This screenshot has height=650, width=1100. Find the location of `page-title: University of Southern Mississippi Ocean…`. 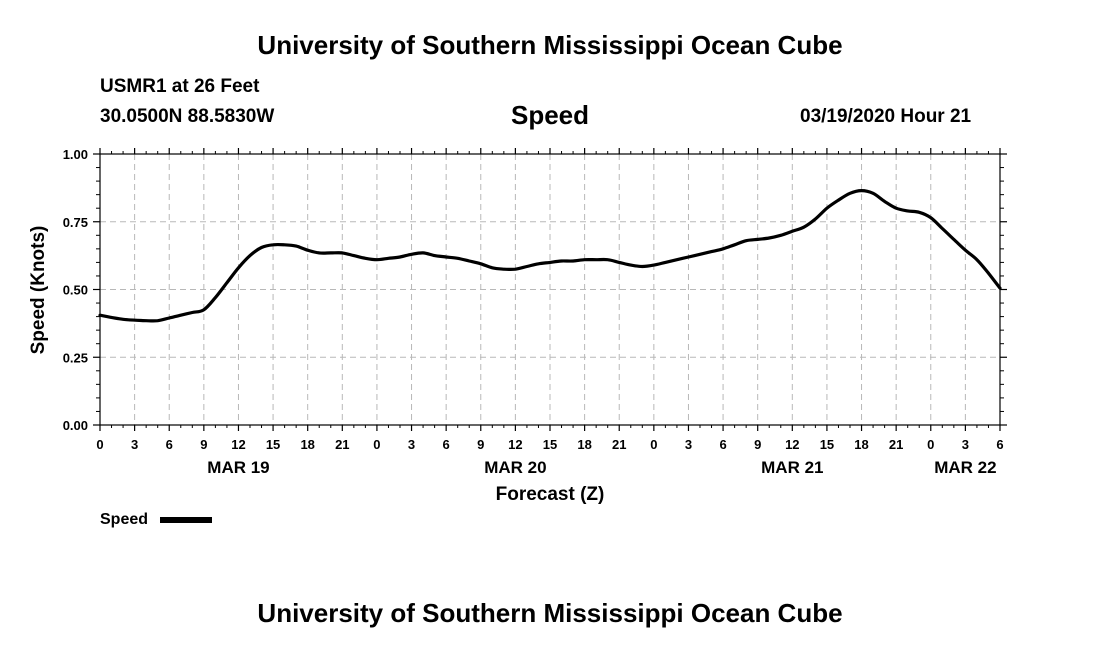

page-title: University of Southern Mississippi Ocean… is located at coordinates (550, 45).